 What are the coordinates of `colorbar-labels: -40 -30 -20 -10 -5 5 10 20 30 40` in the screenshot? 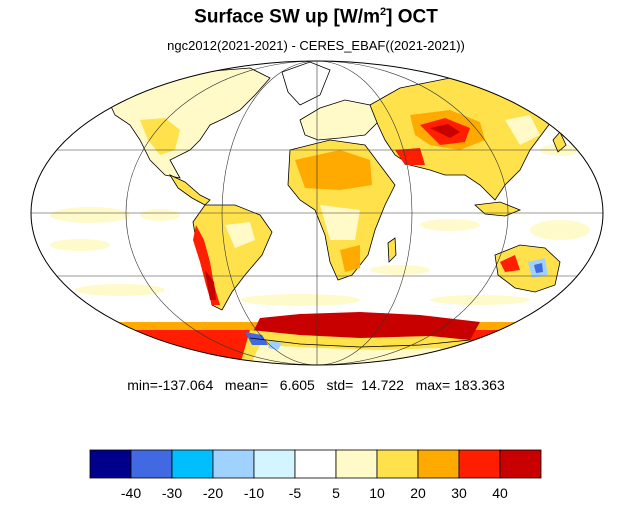 It's located at (314, 493).